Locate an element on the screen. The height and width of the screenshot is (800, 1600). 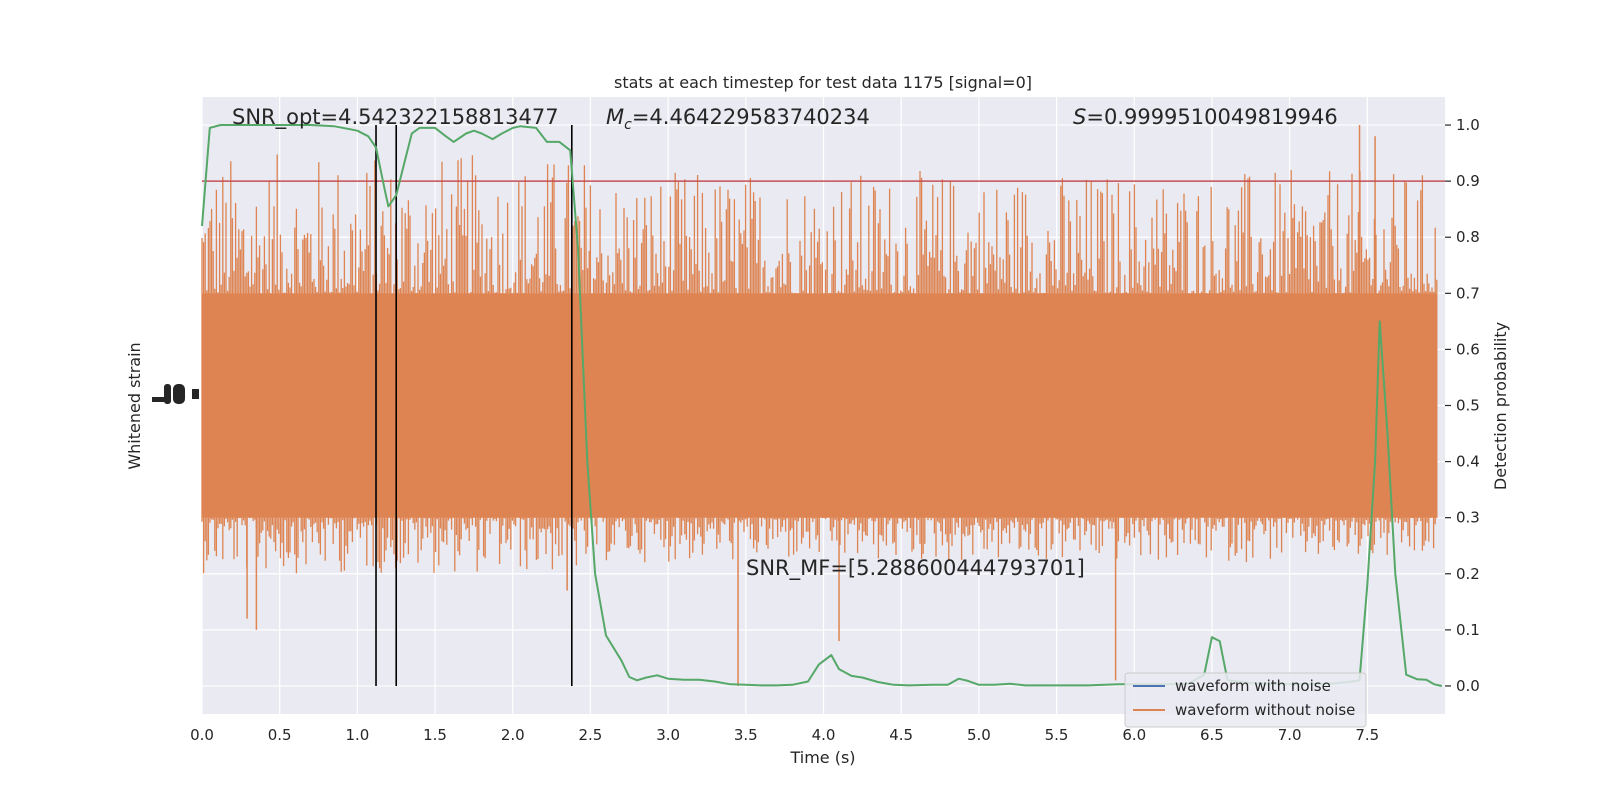
left-axis-tick-cluster is located at coordinates (175, 394).